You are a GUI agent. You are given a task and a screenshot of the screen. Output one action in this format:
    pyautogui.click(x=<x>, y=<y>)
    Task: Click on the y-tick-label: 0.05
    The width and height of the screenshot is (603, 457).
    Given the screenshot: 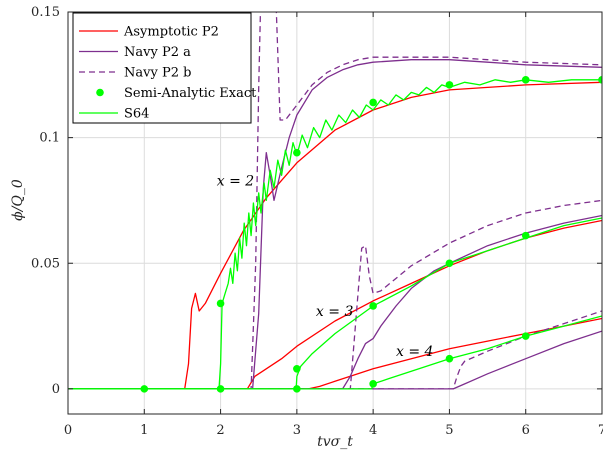 What is the action you would take?
    pyautogui.click(x=45, y=263)
    